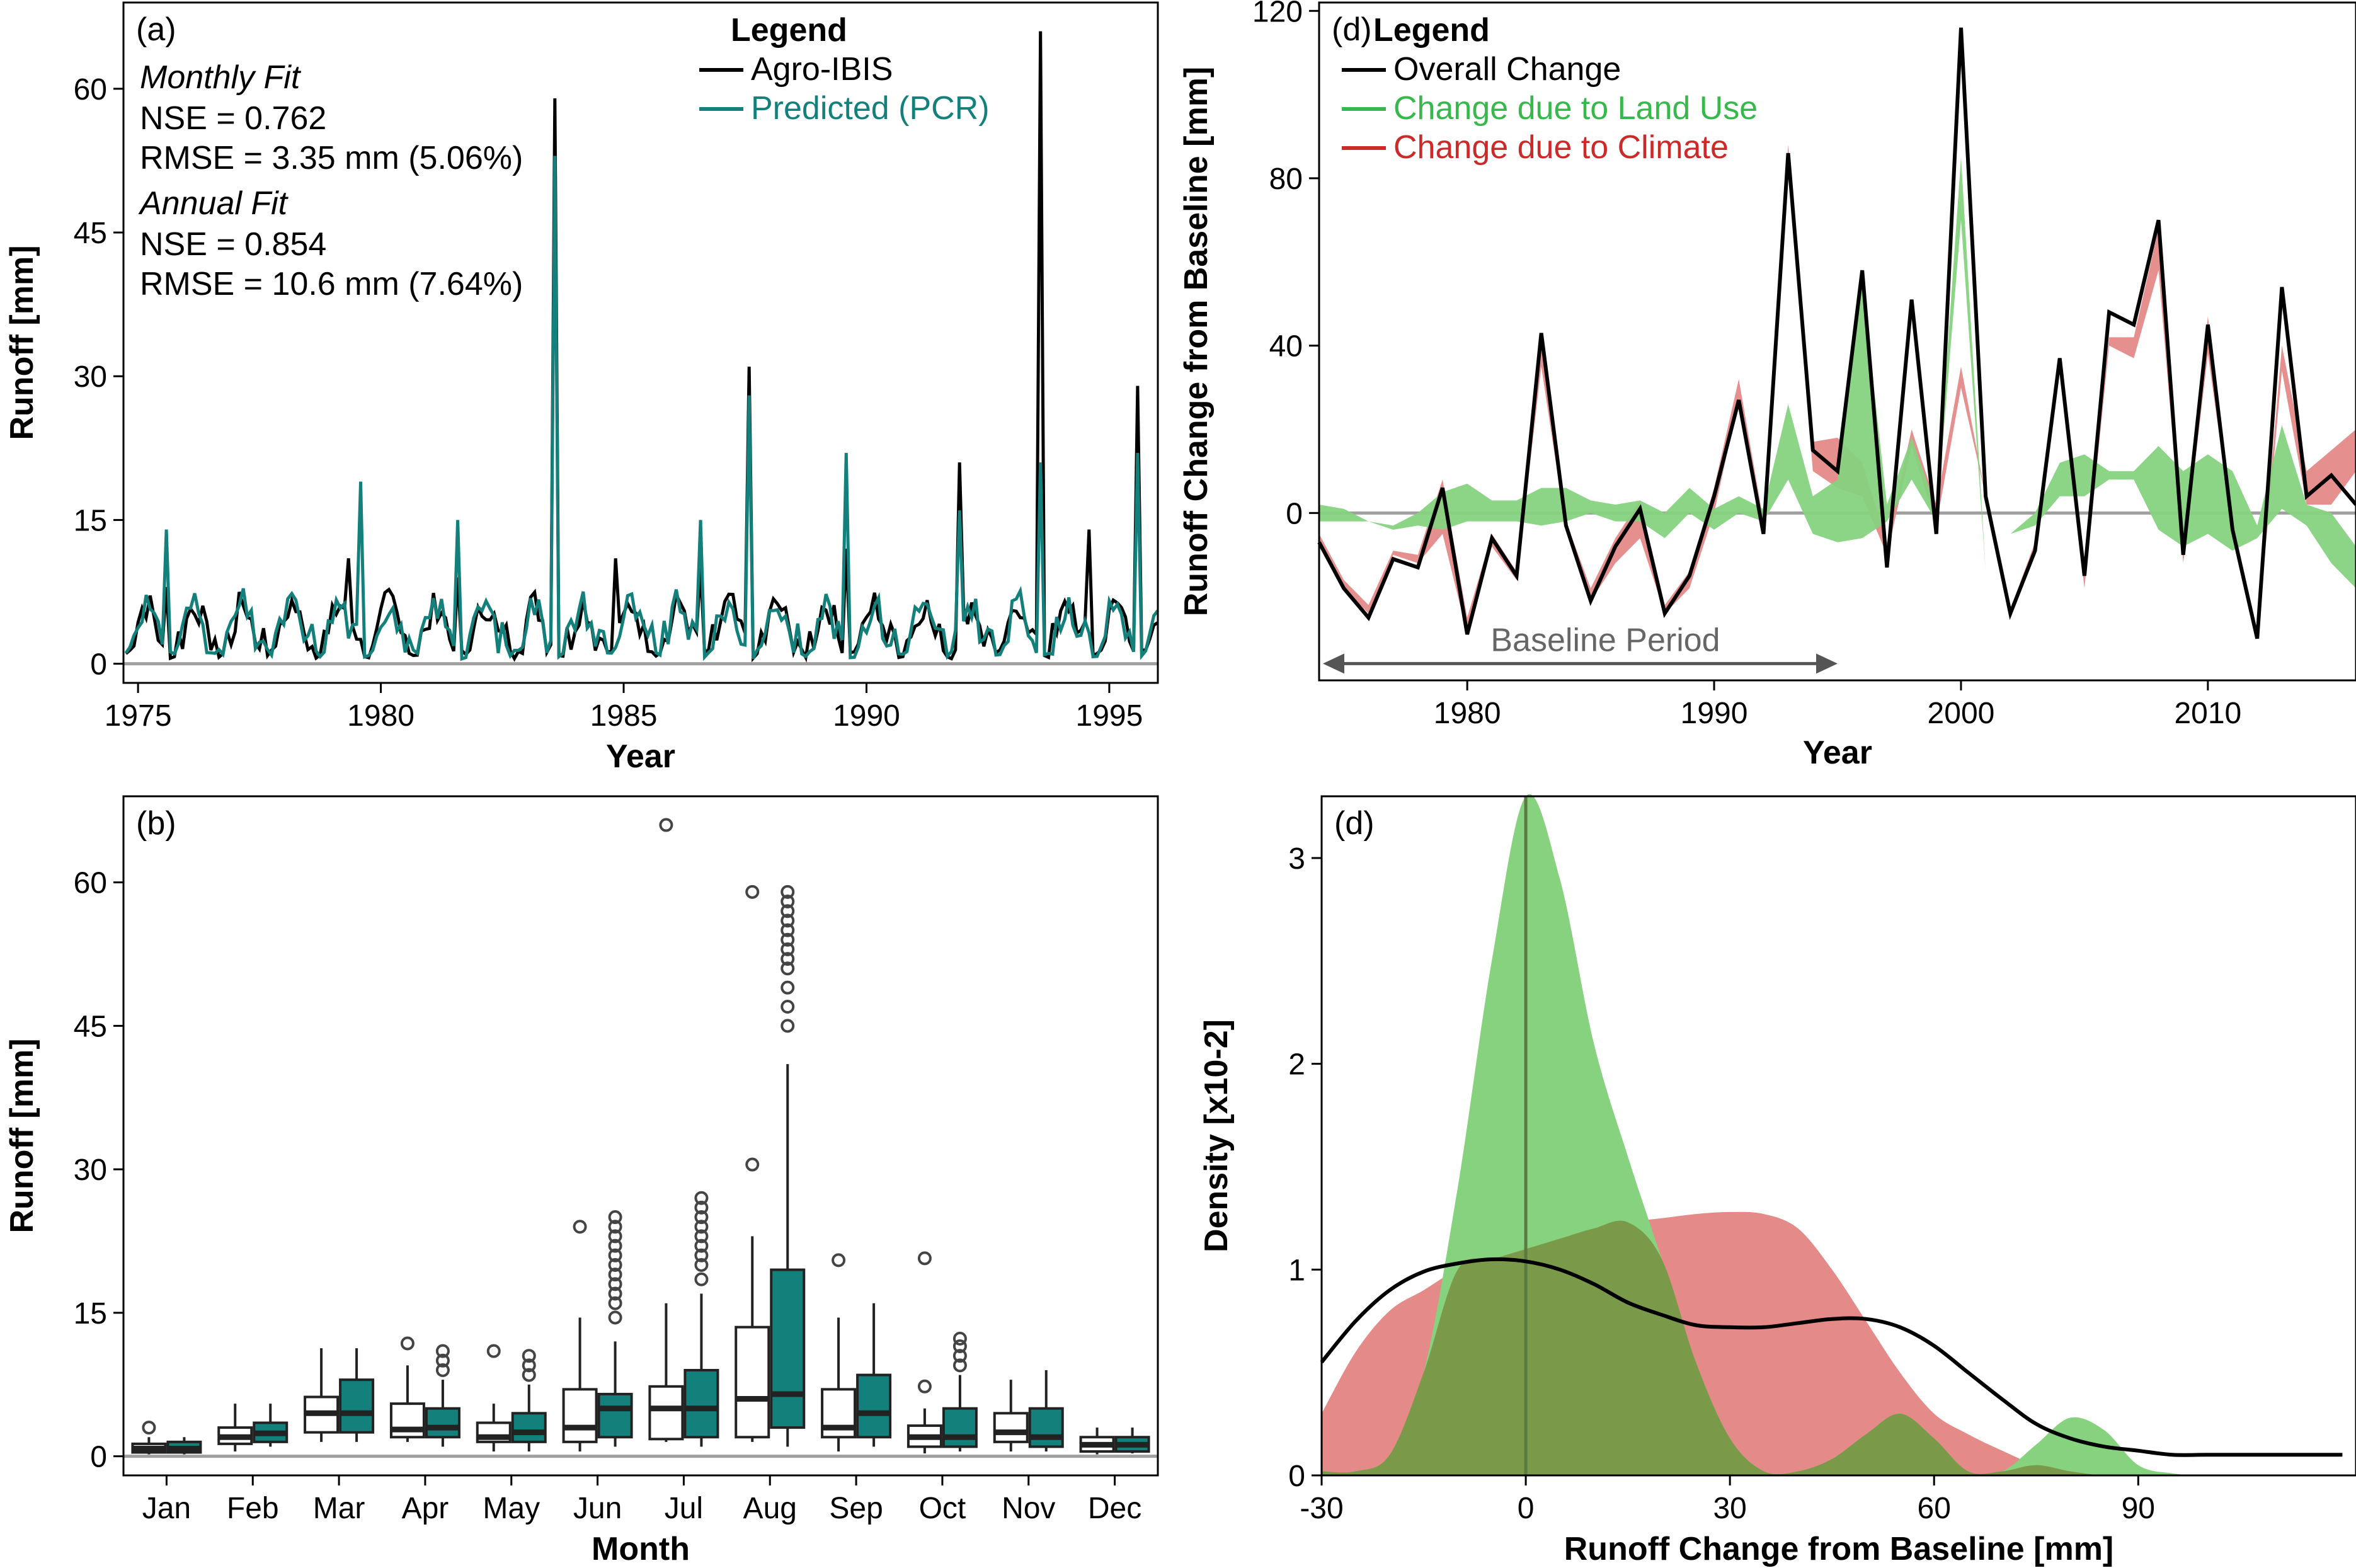 The image size is (2356, 1568). Describe the element at coordinates (641, 408) in the screenshot. I see `series-line-predicted-pcr` at that location.